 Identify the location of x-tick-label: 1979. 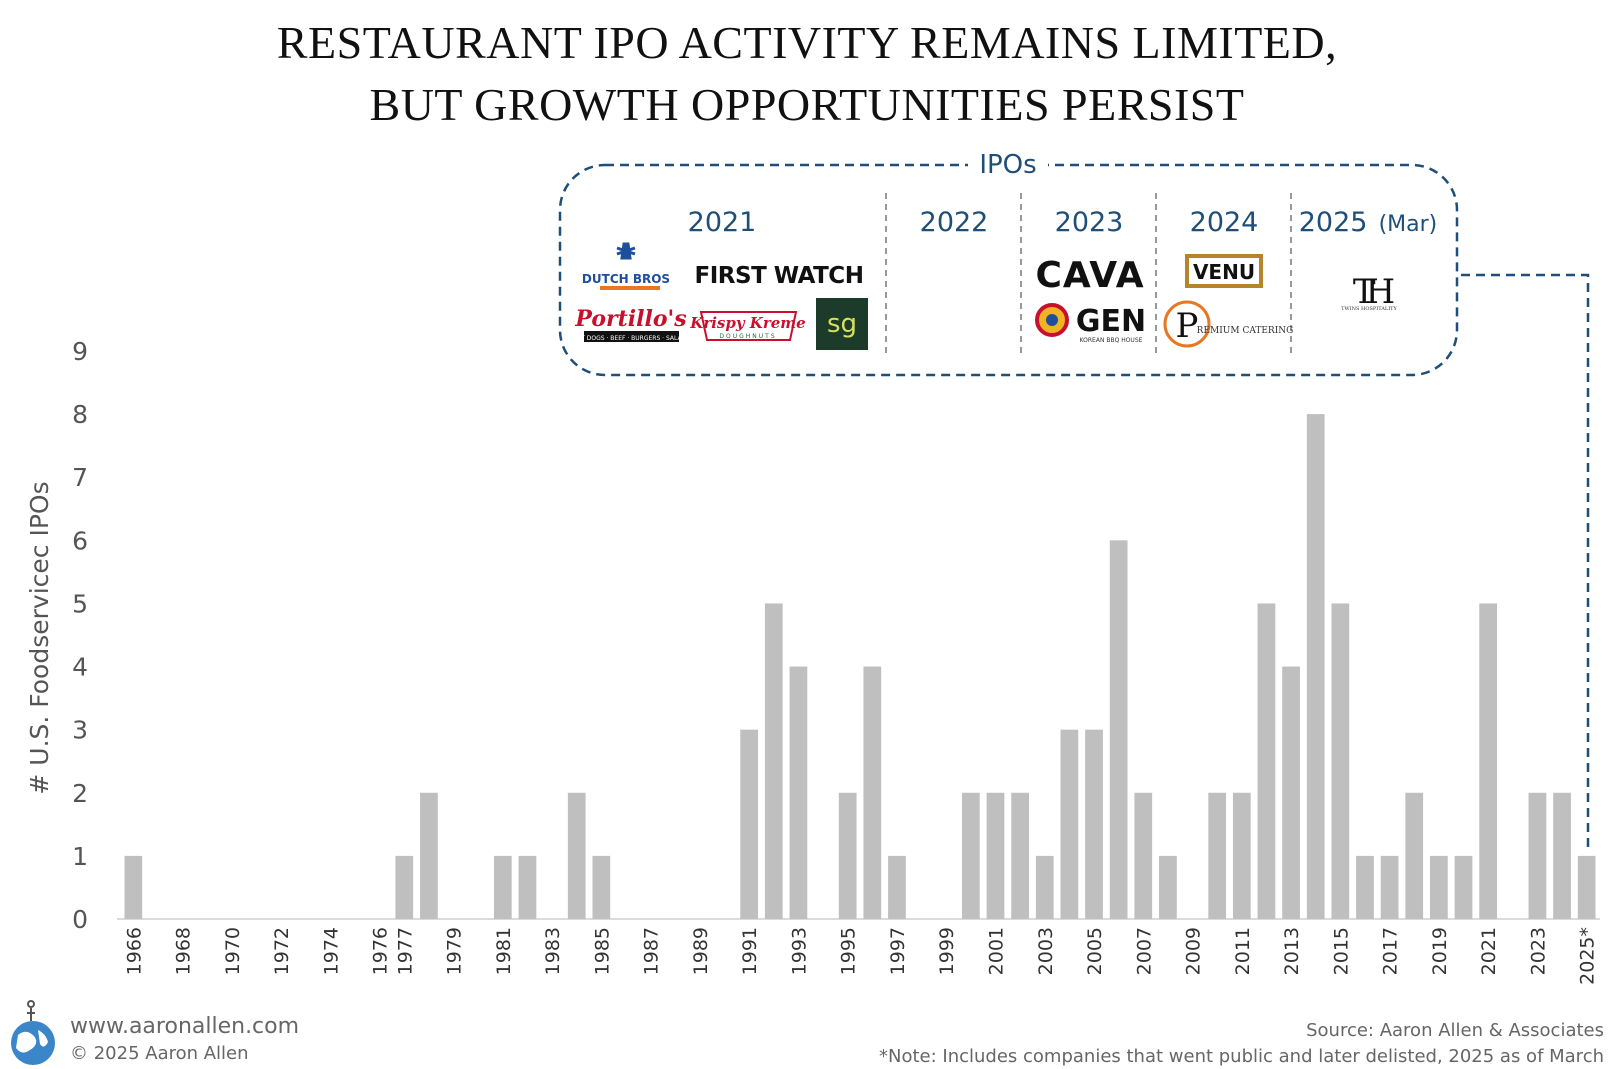
(455, 951).